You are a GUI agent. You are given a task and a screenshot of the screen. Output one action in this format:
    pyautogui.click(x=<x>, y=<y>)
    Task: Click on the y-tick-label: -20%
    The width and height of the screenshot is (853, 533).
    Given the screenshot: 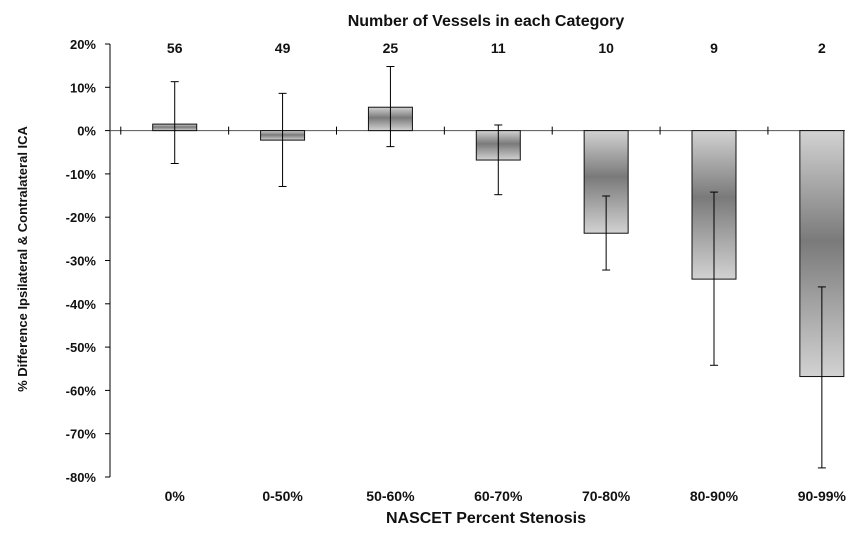 What is the action you would take?
    pyautogui.click(x=81, y=217)
    